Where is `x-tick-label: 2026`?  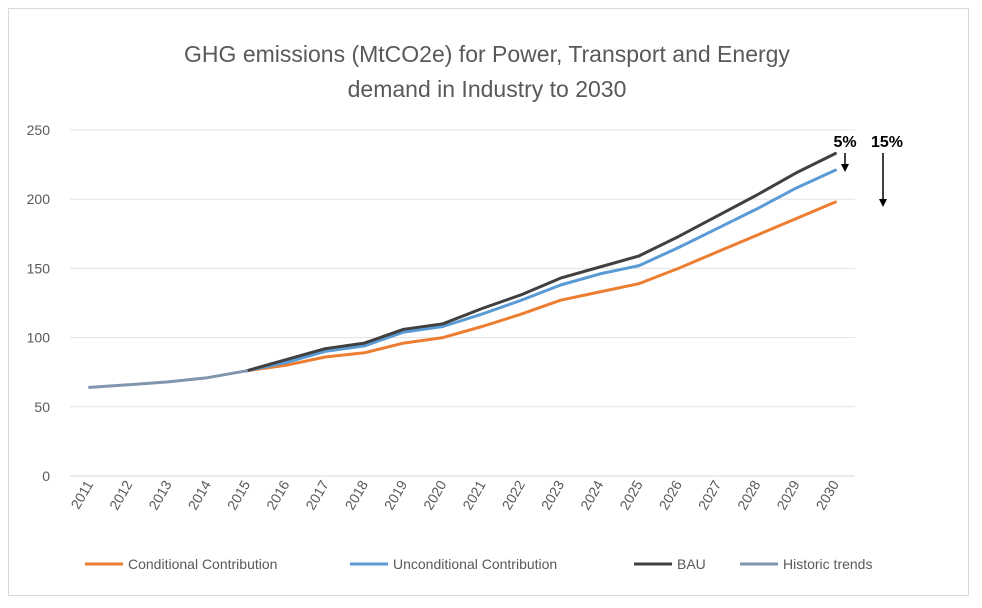
x-tick-label: 2026 is located at coordinates (671, 494).